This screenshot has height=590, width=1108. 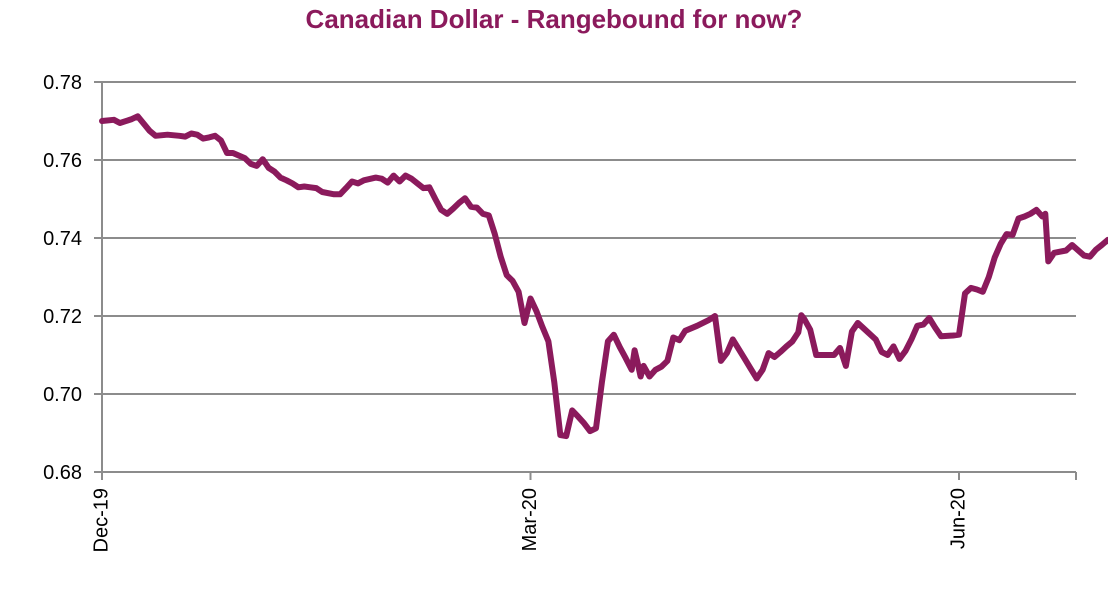 I want to click on x-tick-label: Dec-19, so click(x=101, y=520).